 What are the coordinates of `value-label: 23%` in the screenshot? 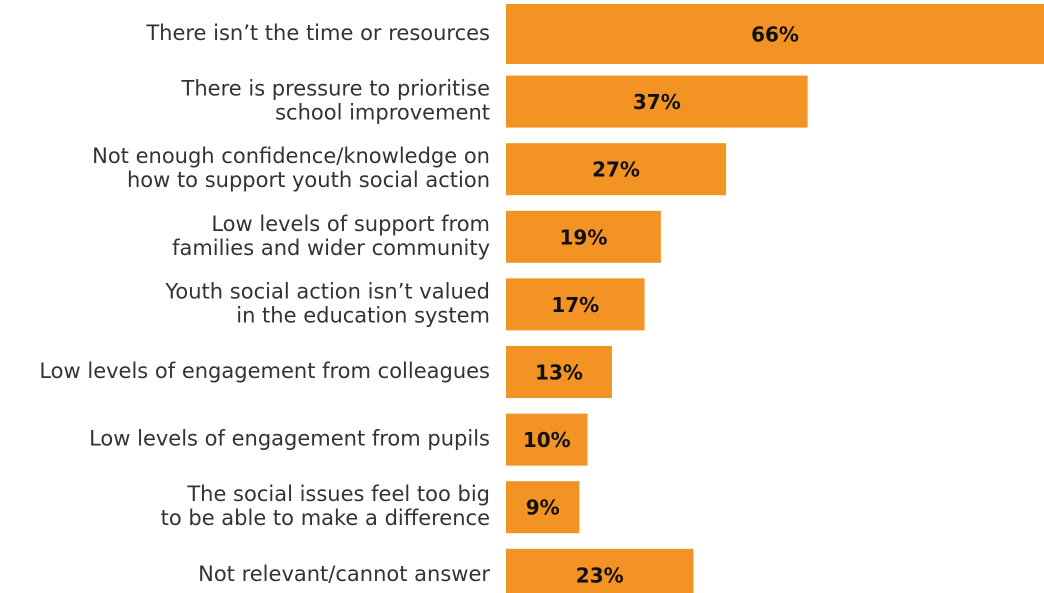 It's located at (600, 575).